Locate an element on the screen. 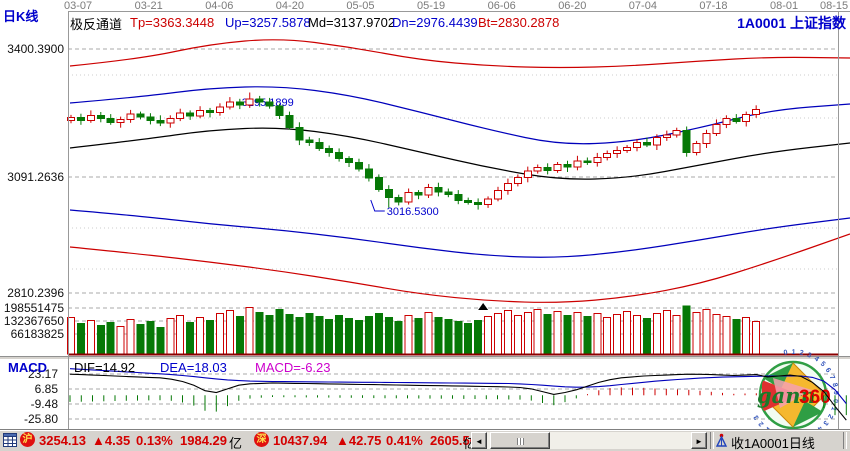 The image size is (850, 451). macd-panel-label: MACD is located at coordinates (27, 367).